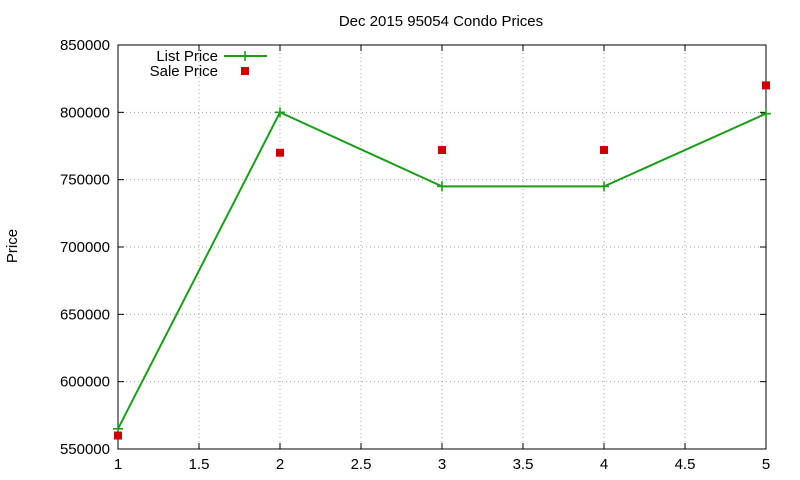 The height and width of the screenshot is (480, 800). Describe the element at coordinates (187, 56) in the screenshot. I see `legend-label-list-price: List Price` at that location.